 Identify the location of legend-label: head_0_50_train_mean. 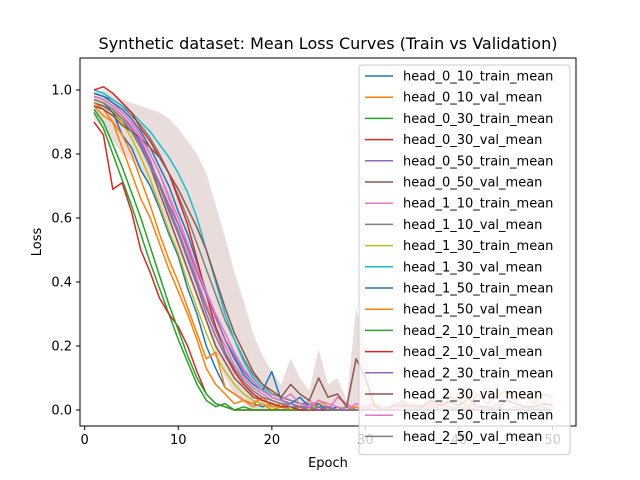
(478, 161).